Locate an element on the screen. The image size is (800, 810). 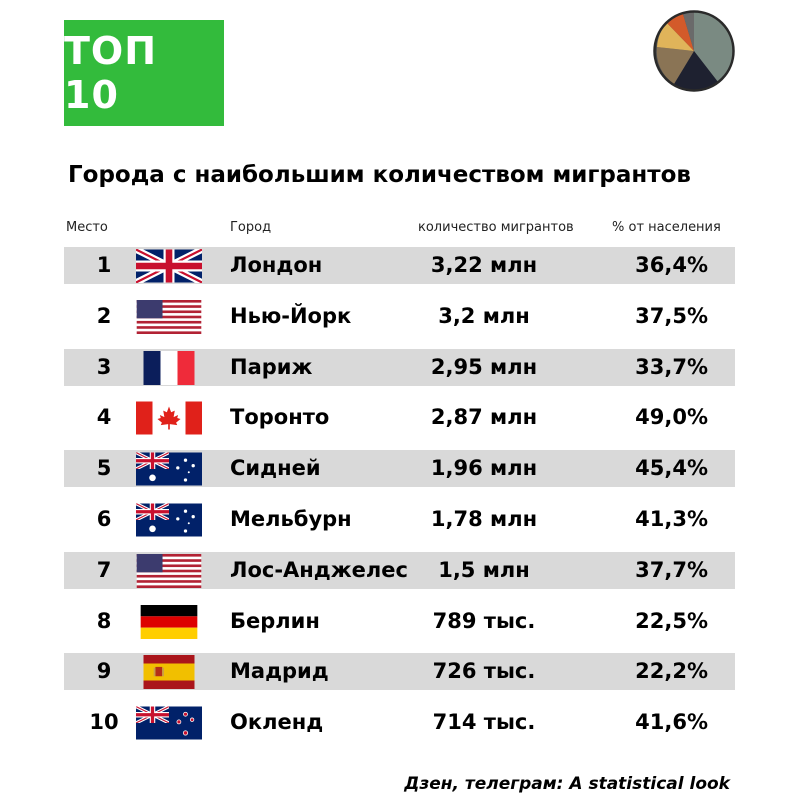
table-row: 7 Лос-Анджелес 1,5 млн 37,7% is located at coordinates (399, 570).